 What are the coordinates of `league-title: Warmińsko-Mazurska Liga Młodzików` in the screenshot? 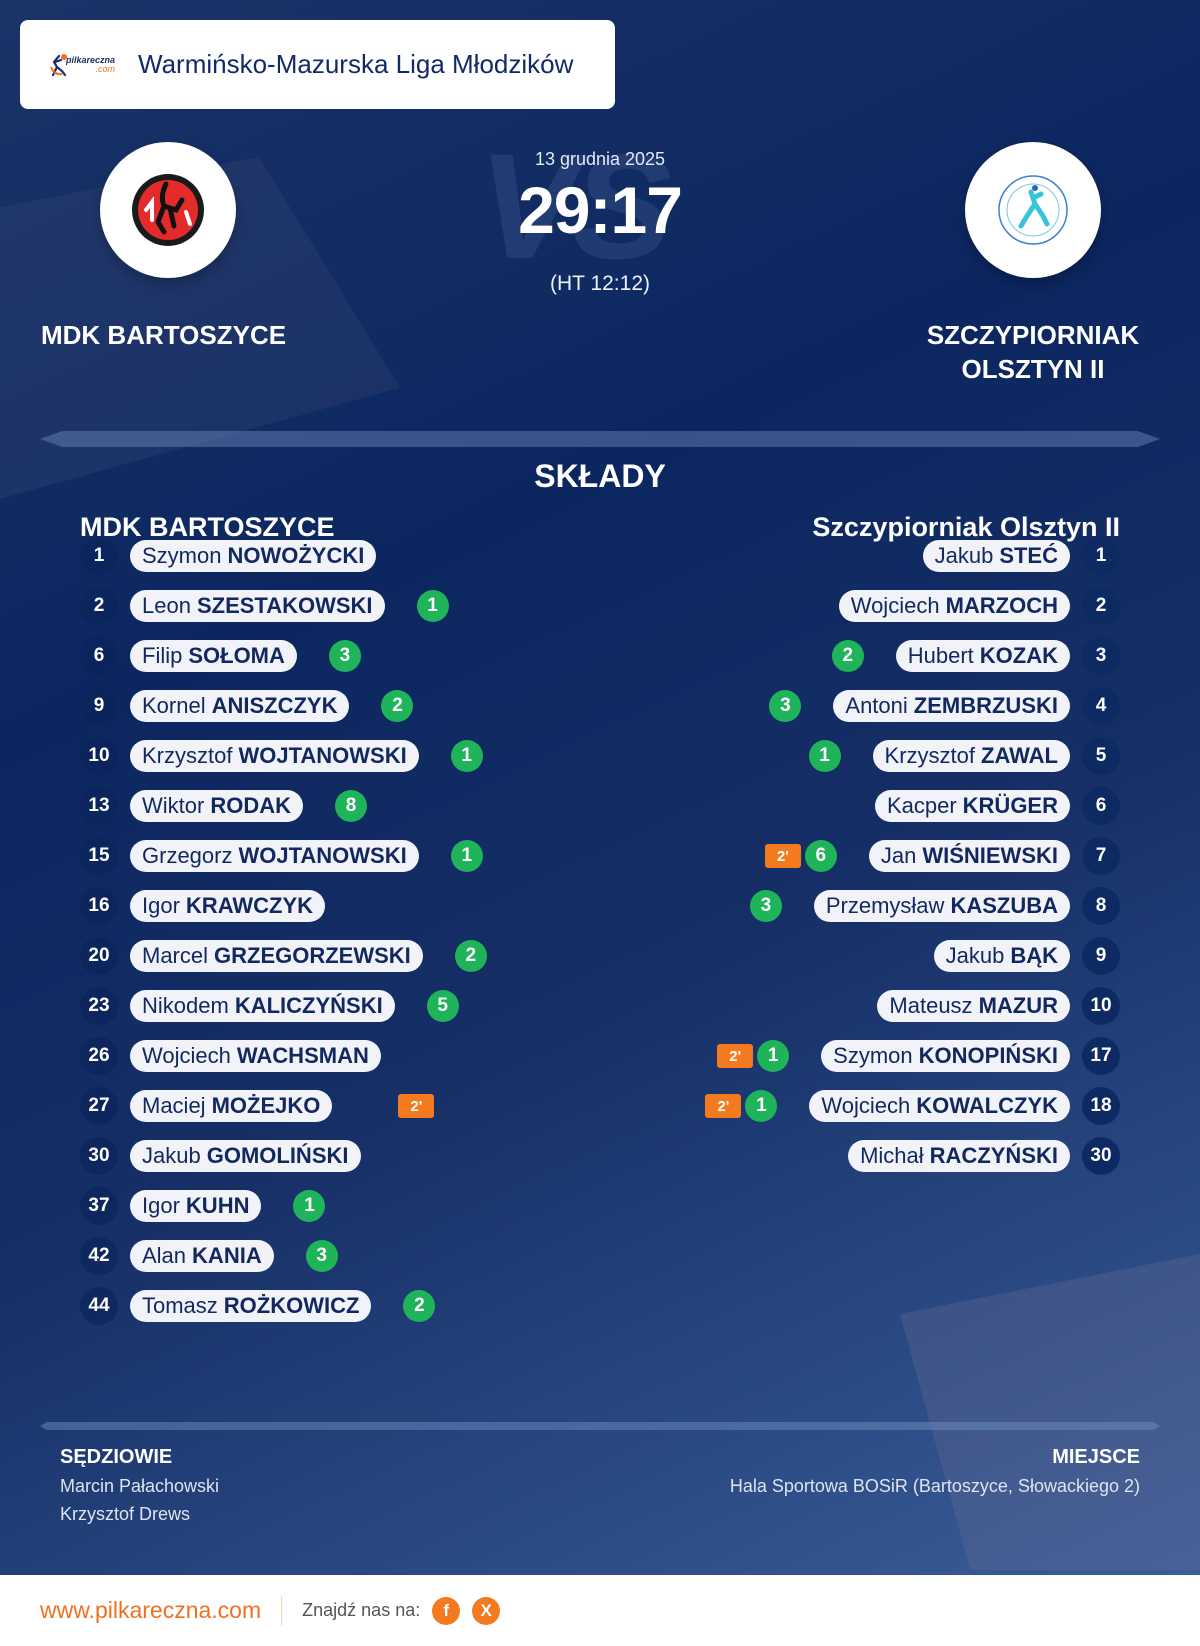 It's located at (356, 64).